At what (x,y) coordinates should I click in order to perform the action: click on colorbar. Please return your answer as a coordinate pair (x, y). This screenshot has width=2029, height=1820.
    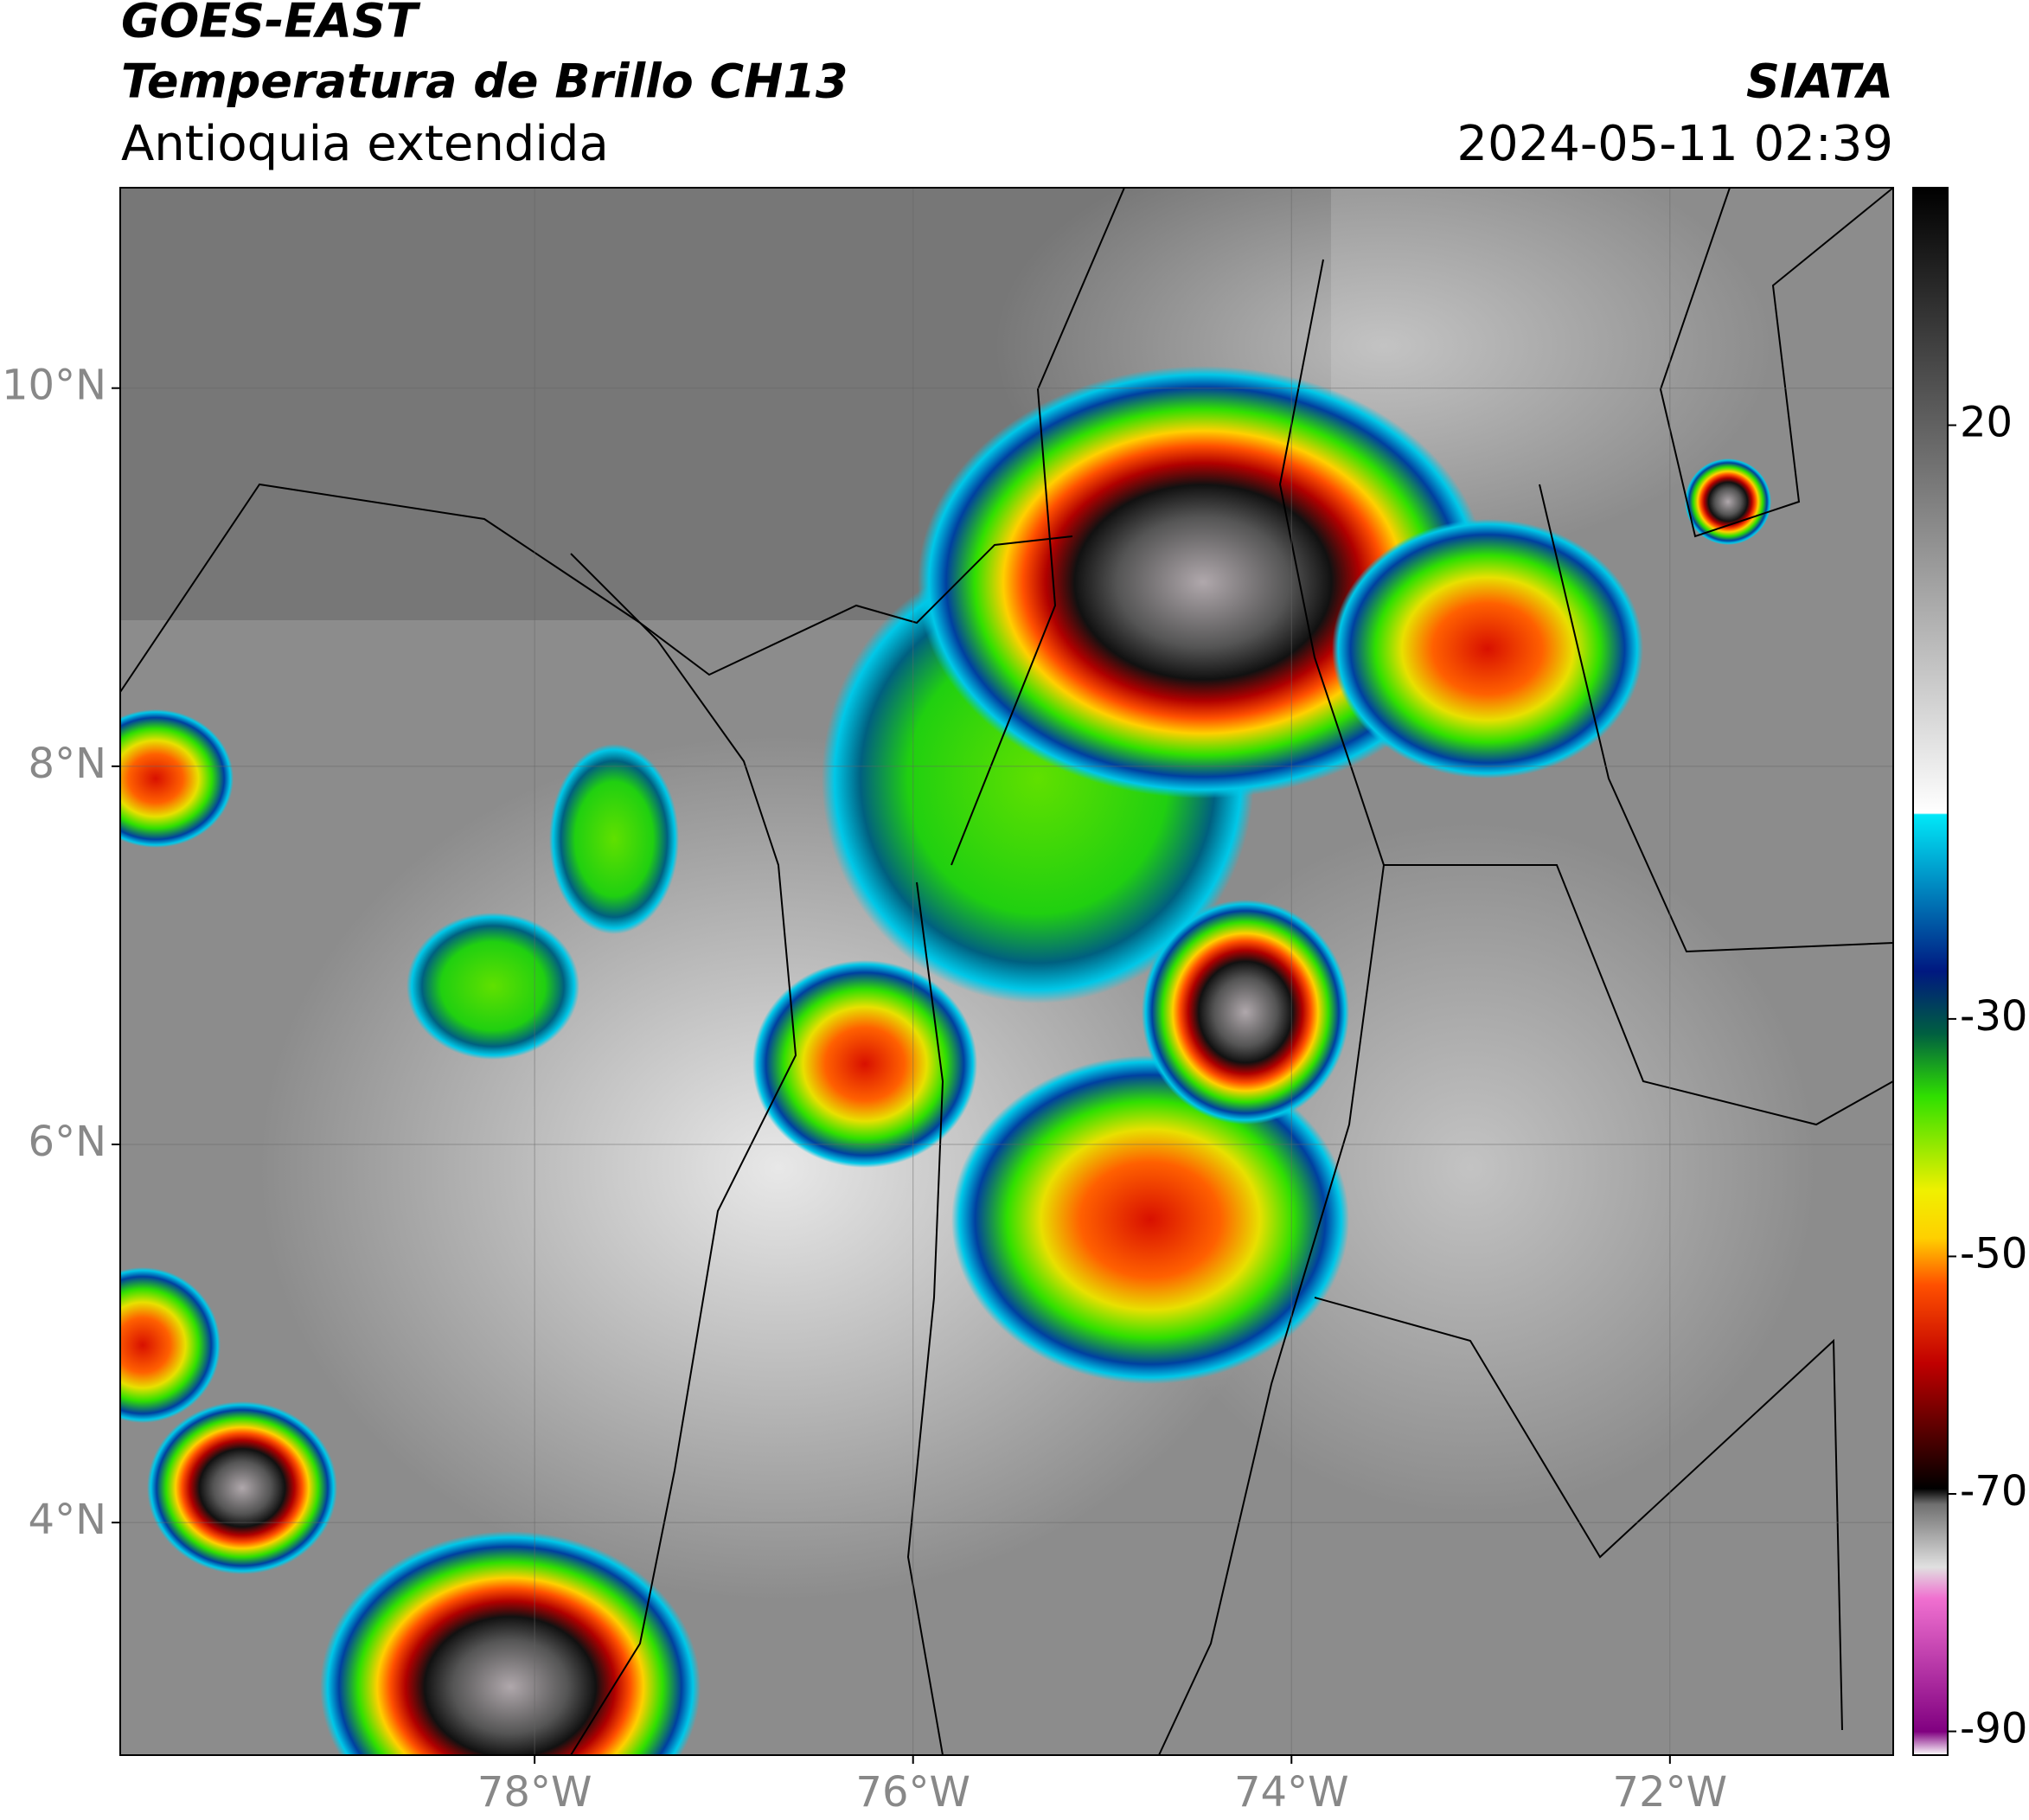
    Looking at the image, I should click on (1930, 971).